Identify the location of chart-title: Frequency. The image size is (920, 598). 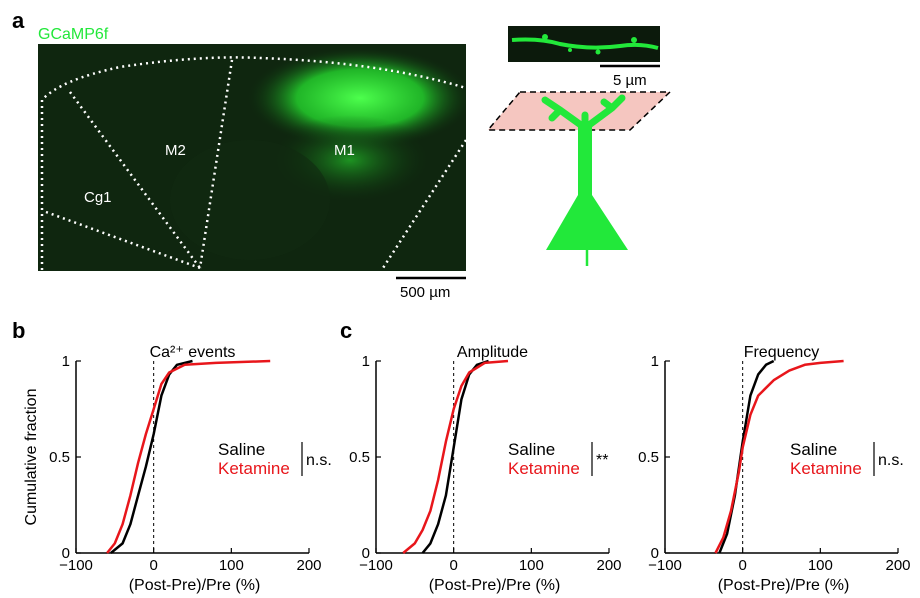
(782, 352).